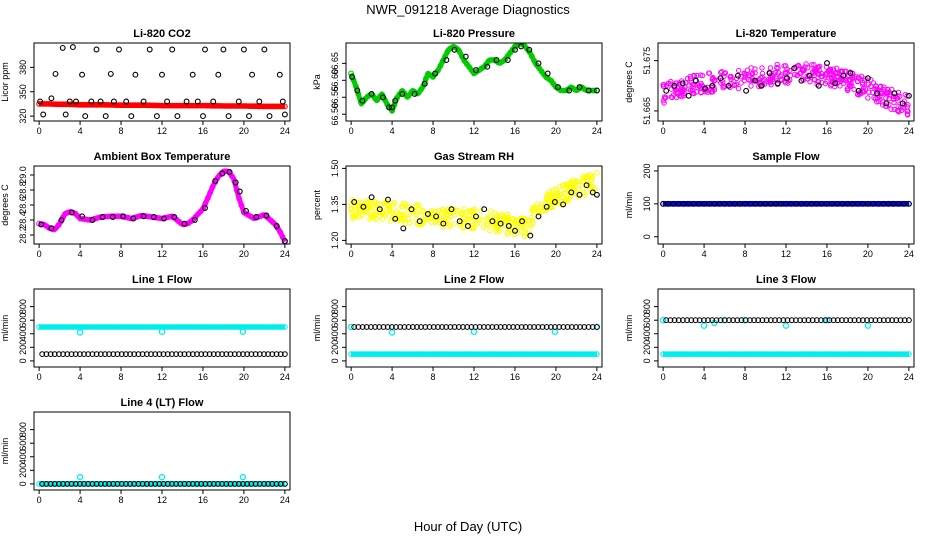 This screenshot has width=936, height=540. Describe the element at coordinates (163, 128) in the screenshot. I see `x-axis: 0 4 8 12 16 20 24` at that location.